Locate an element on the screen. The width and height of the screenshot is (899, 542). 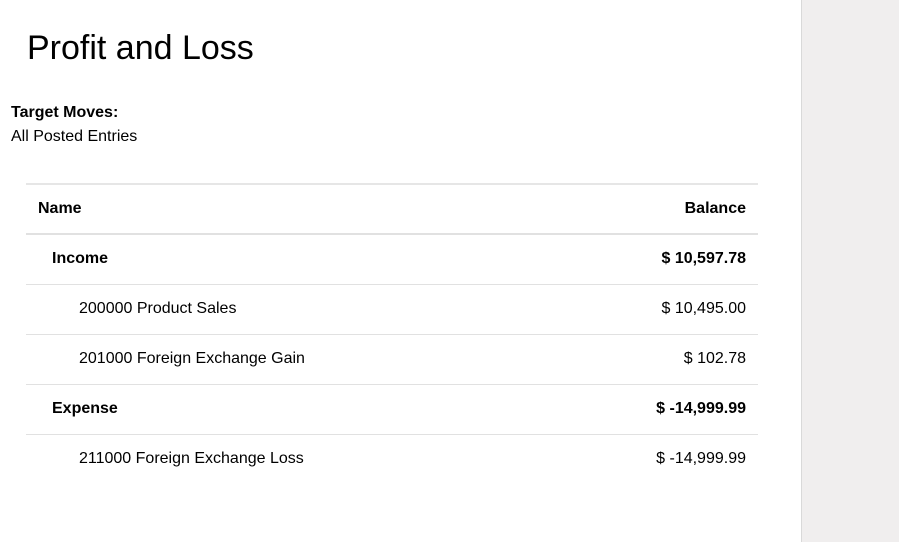
section-row-expense: Expense $ -14,999.99 is located at coordinates (392, 409).